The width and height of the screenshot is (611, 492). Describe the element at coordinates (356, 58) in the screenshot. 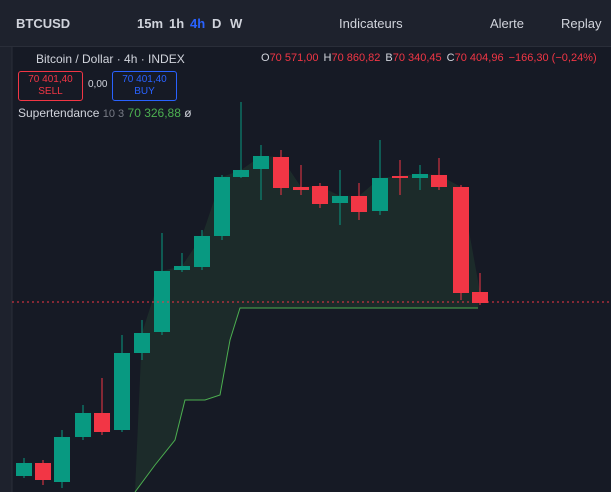

I see `ohlc-value: 70 860,82` at that location.